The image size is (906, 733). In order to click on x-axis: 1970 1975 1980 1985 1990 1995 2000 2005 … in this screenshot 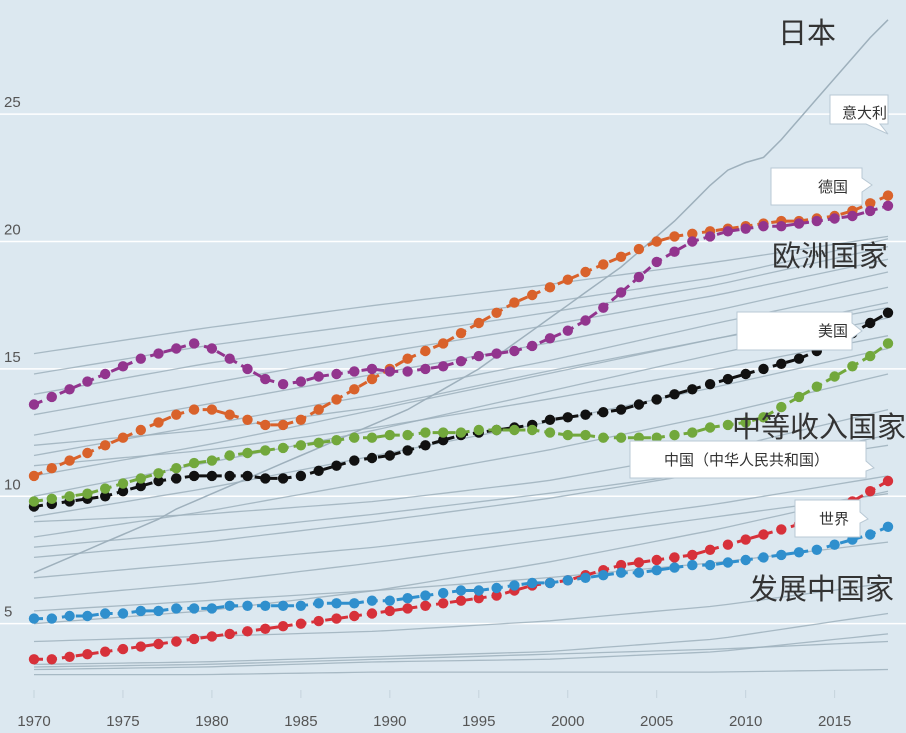, I will do `click(434, 721)`.